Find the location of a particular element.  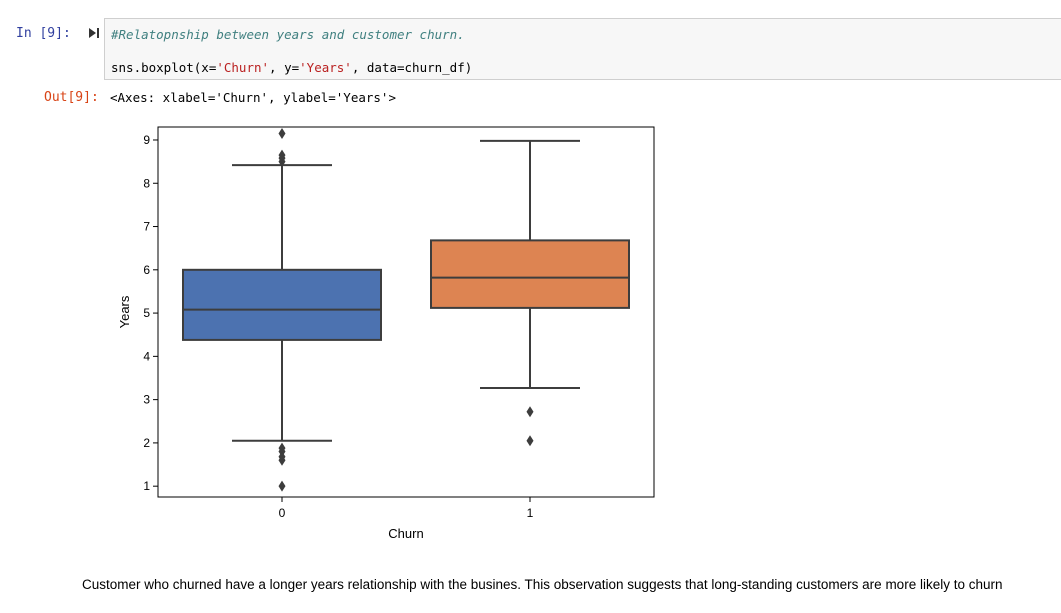

y-tick-label-7: 7 is located at coordinates (146, 227).